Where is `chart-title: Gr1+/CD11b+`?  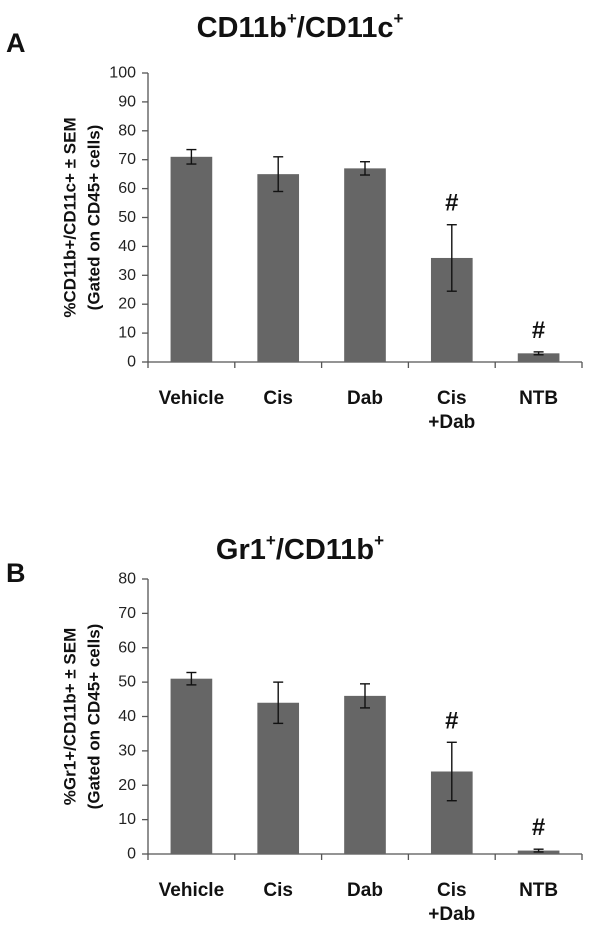 chart-title: Gr1+/CD11b+ is located at coordinates (300, 548).